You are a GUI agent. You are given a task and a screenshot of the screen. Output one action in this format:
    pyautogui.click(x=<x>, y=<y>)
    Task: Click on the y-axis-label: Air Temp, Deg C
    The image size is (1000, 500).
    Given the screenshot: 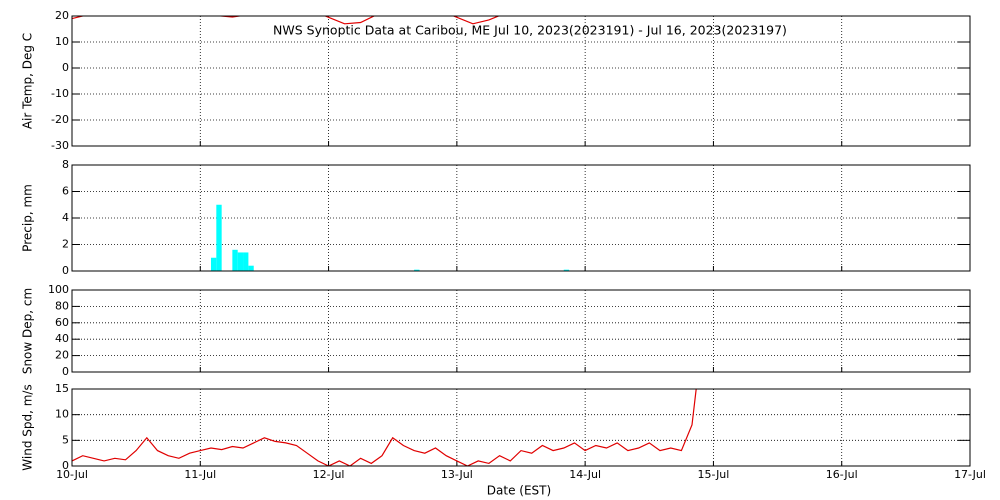 What is the action you would take?
    pyautogui.click(x=28, y=81)
    